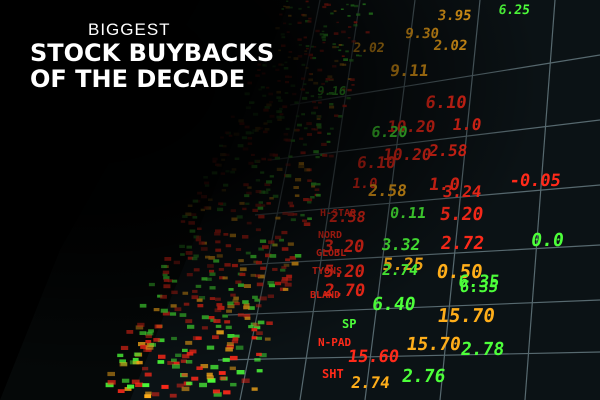 Image resolution: width=600 pixels, height=400 pixels. What do you see at coordinates (152, 53) in the screenshot?
I see `headline-line-1: STOCK BUYBACKS` at bounding box center [152, 53].